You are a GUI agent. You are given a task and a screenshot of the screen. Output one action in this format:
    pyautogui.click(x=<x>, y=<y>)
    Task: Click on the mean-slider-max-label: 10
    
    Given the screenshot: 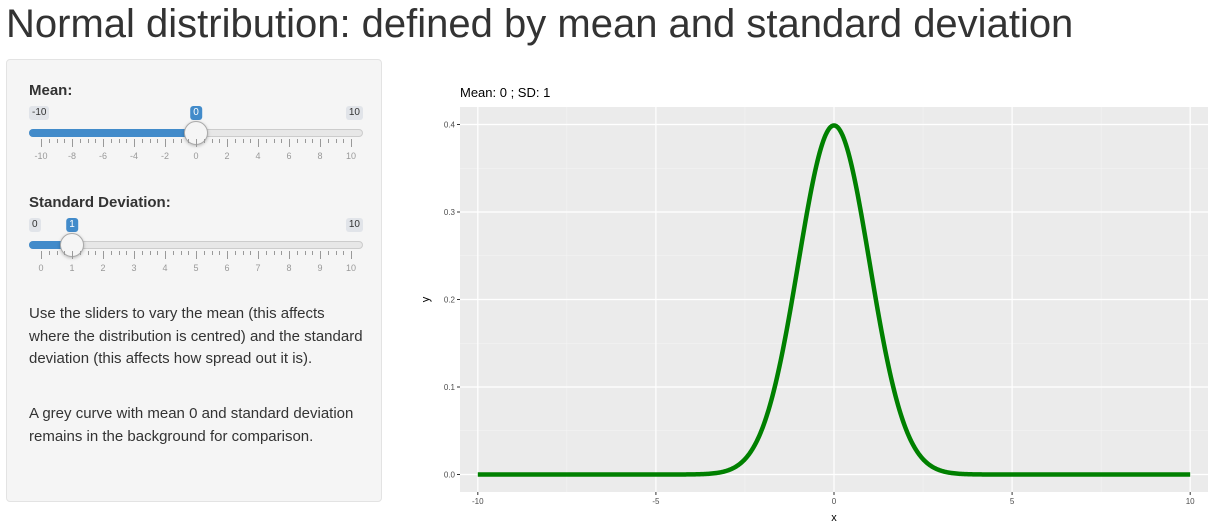 What is the action you would take?
    pyautogui.click(x=354, y=113)
    